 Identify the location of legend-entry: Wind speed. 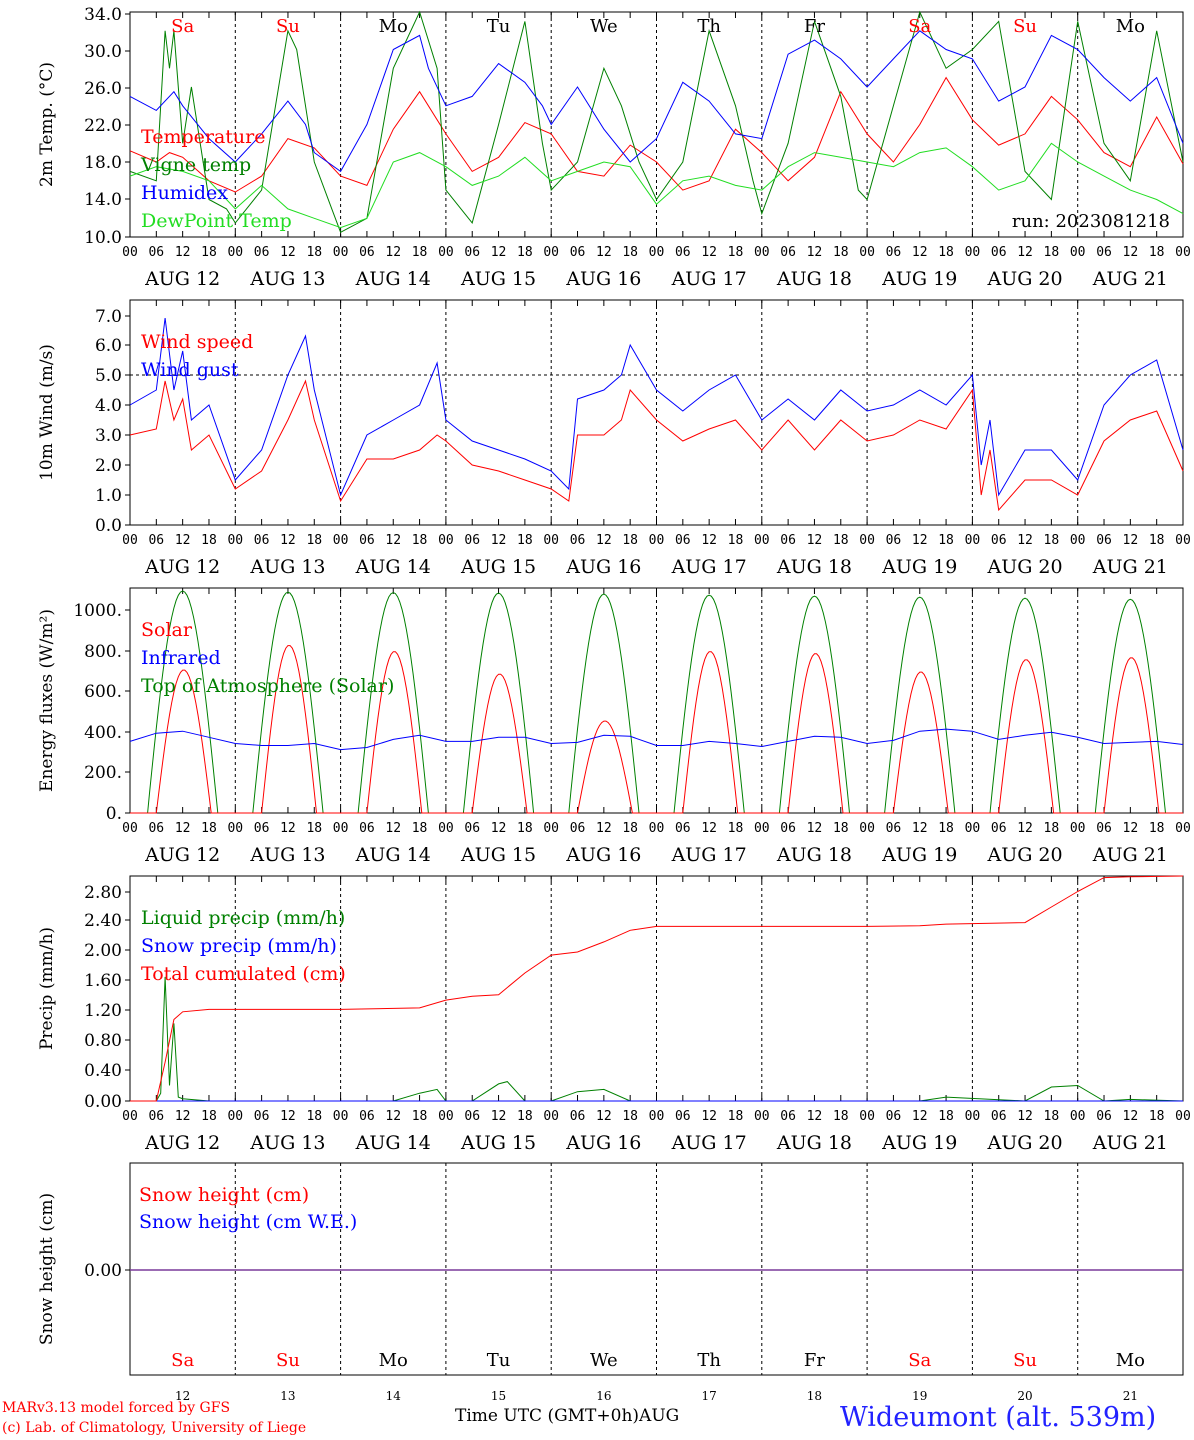
(197, 342).